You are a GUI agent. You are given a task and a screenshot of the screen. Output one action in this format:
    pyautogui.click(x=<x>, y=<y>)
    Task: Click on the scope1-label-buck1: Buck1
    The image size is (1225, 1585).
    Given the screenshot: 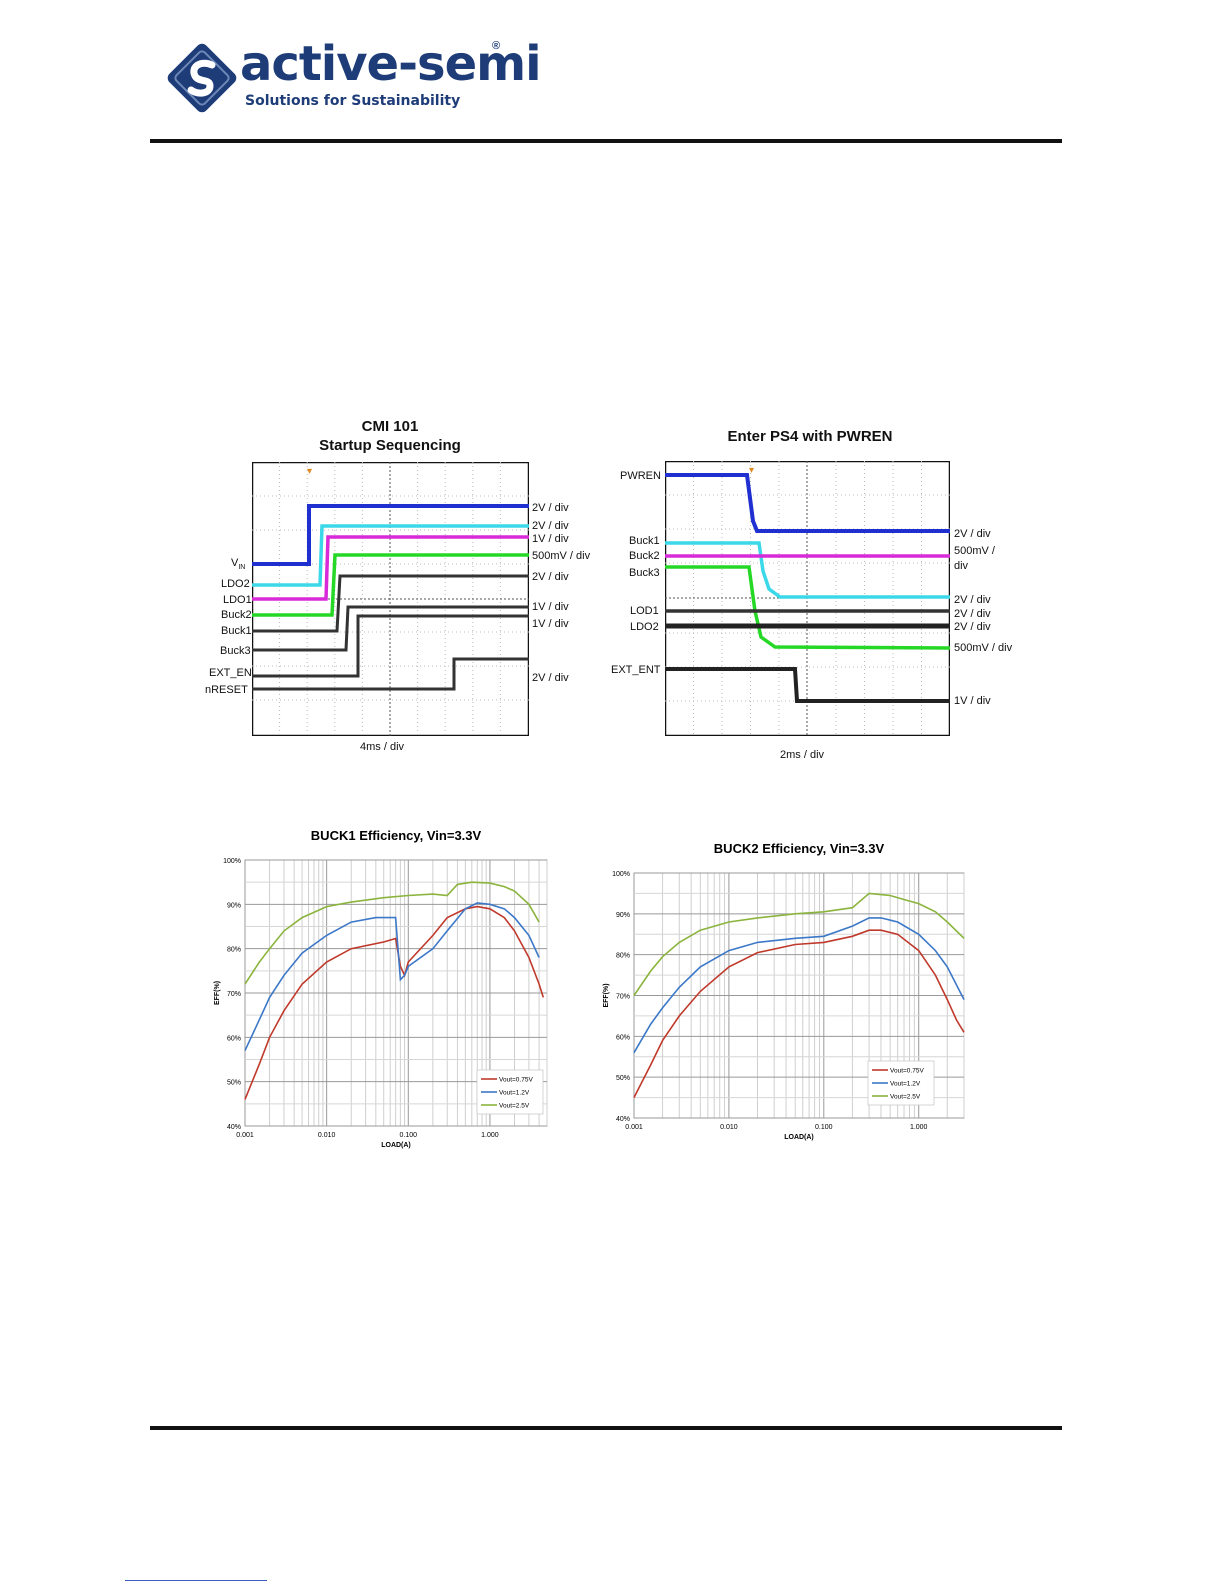 What is the action you would take?
    pyautogui.click(x=236, y=631)
    